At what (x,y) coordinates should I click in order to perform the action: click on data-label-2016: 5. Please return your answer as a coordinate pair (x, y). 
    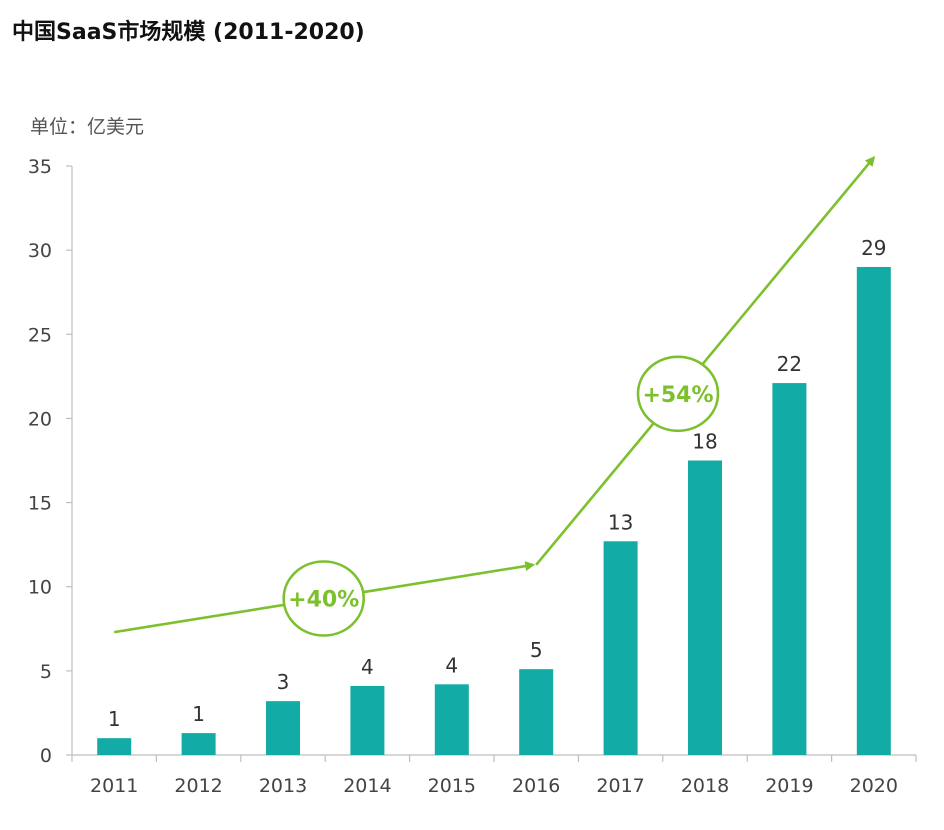
    Looking at the image, I should click on (536, 650).